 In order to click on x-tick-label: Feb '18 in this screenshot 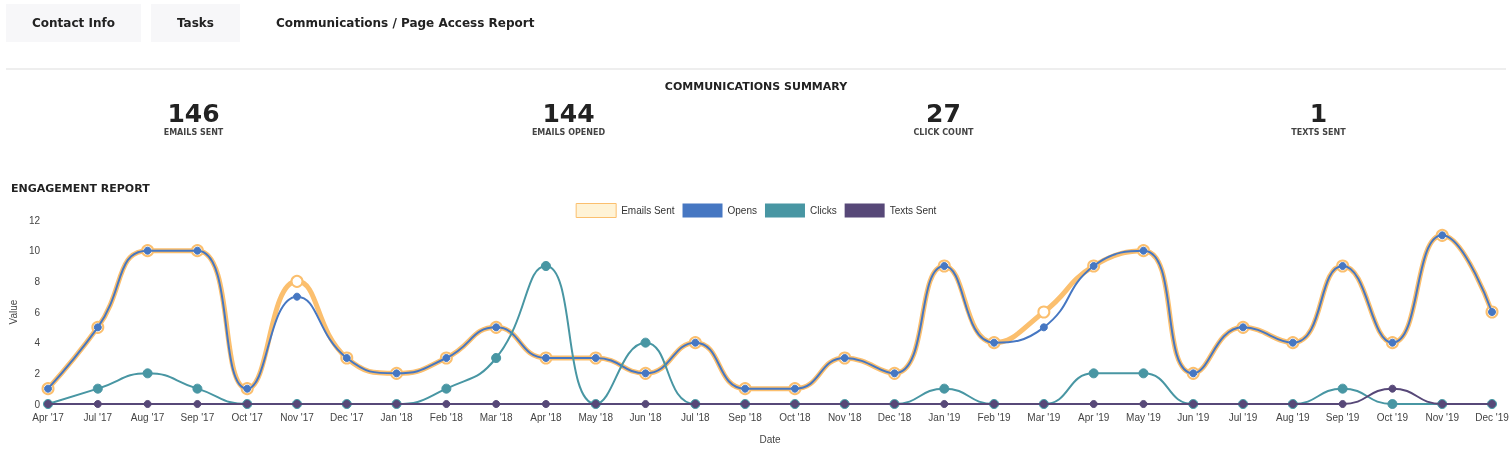, I will do `click(446, 417)`.